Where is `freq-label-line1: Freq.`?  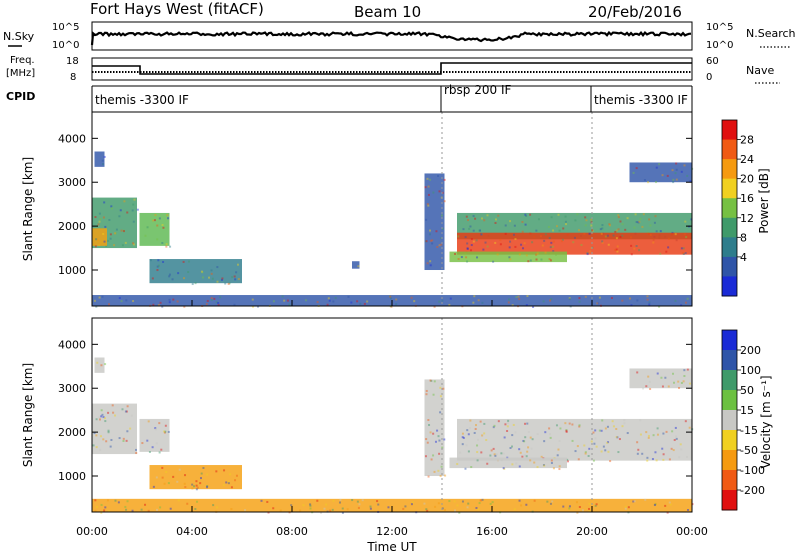 freq-label-line1: Freq. is located at coordinates (22, 60).